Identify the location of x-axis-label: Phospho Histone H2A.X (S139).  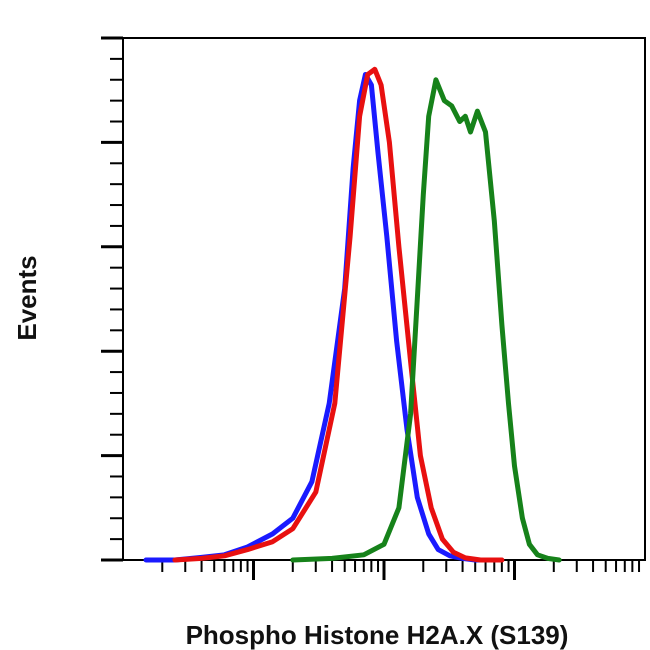
(377, 635).